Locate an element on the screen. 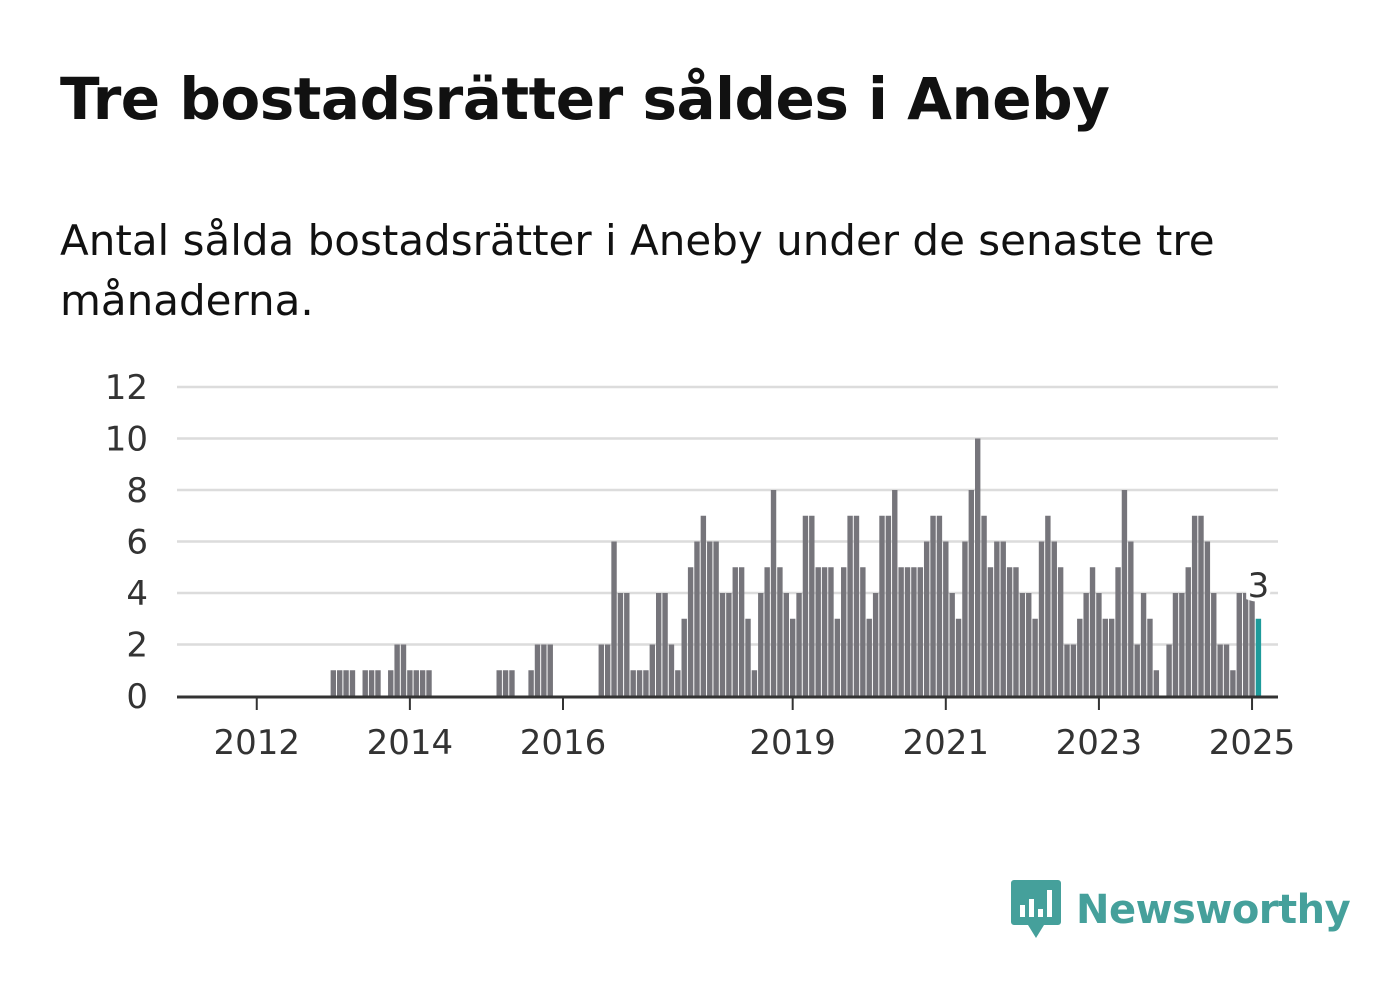 The height and width of the screenshot is (999, 1382). chart-title: Tre bostadsrätter såldes i Aneby is located at coordinates (585, 99).